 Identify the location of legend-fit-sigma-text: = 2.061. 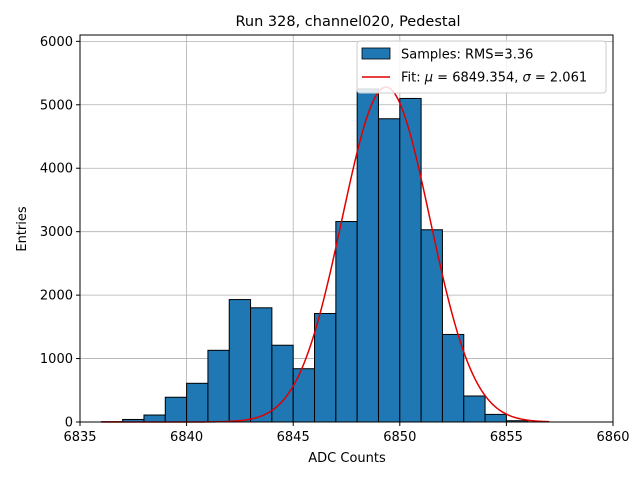
(559, 78).